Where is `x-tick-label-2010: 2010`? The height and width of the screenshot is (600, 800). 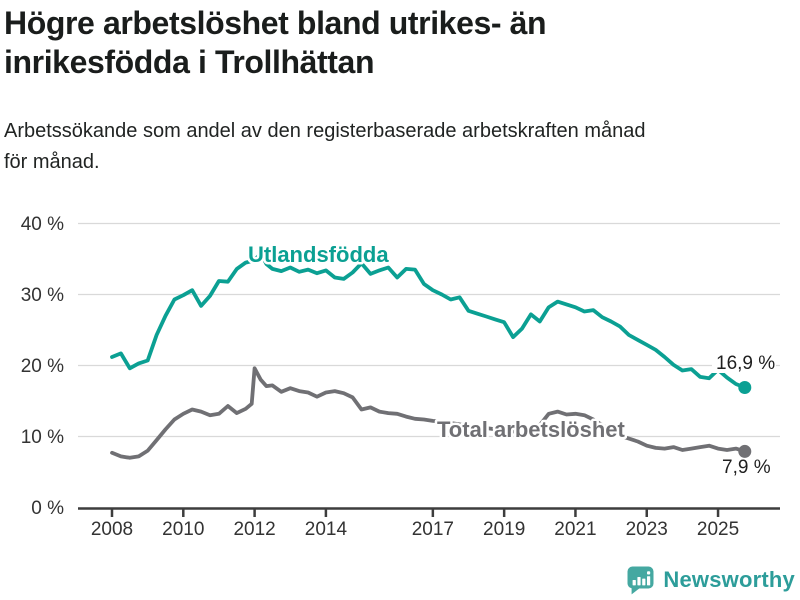 x-tick-label-2010: 2010 is located at coordinates (183, 529).